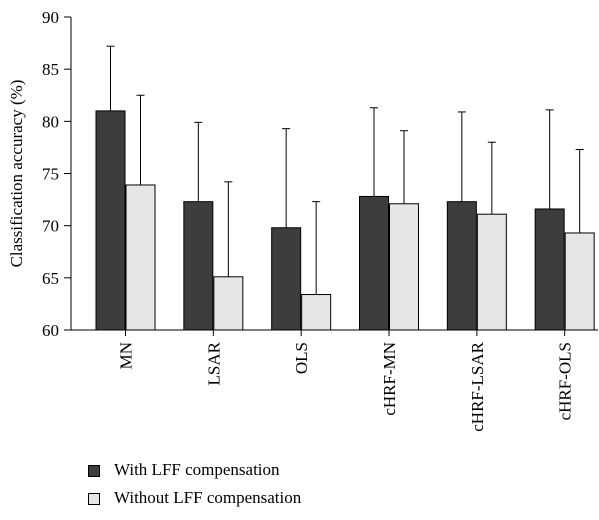  I want to click on y-tick-label: 70, so click(50, 226).